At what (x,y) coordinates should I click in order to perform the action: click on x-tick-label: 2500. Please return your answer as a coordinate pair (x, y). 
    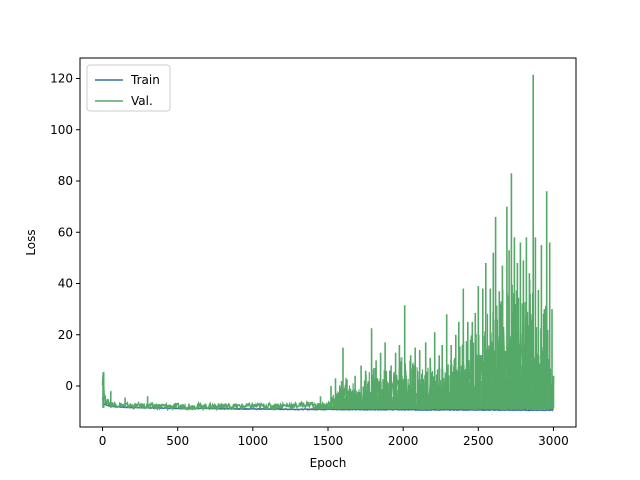
    Looking at the image, I should click on (478, 441).